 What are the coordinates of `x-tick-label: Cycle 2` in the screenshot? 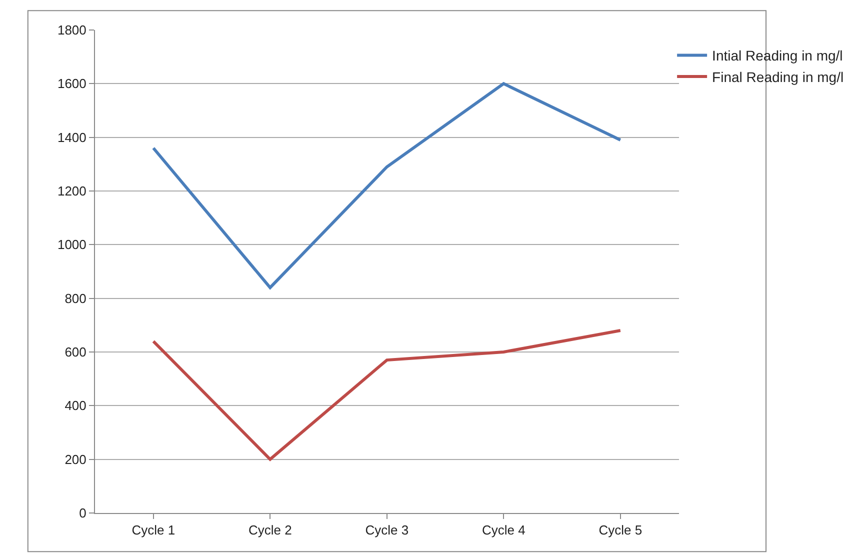 It's located at (270, 530).